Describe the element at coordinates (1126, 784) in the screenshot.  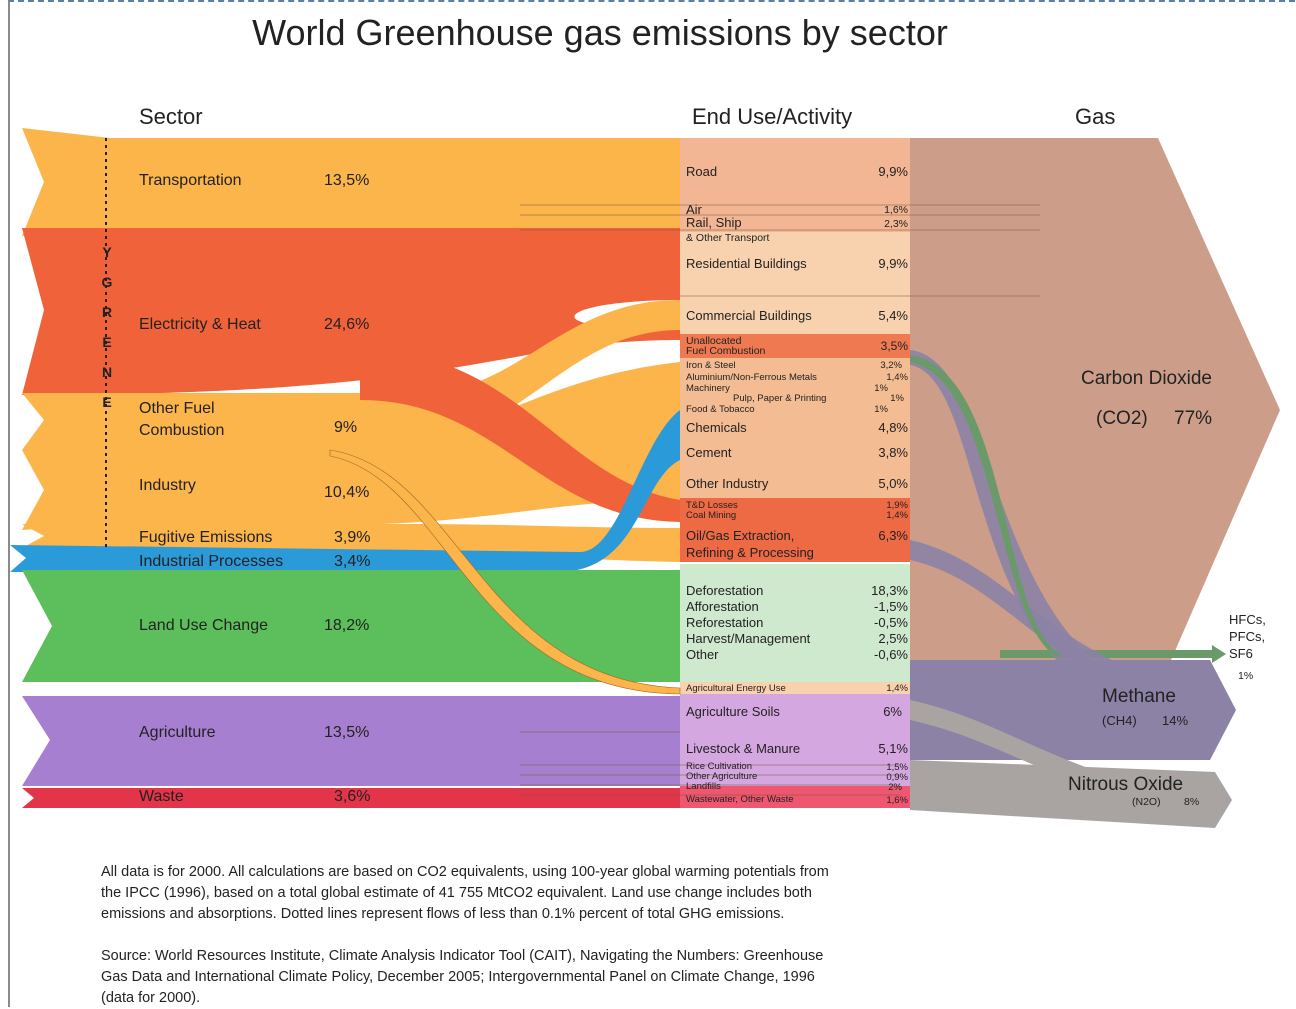
I see `gas-label-n2o: Nitrous Oxide` at that location.